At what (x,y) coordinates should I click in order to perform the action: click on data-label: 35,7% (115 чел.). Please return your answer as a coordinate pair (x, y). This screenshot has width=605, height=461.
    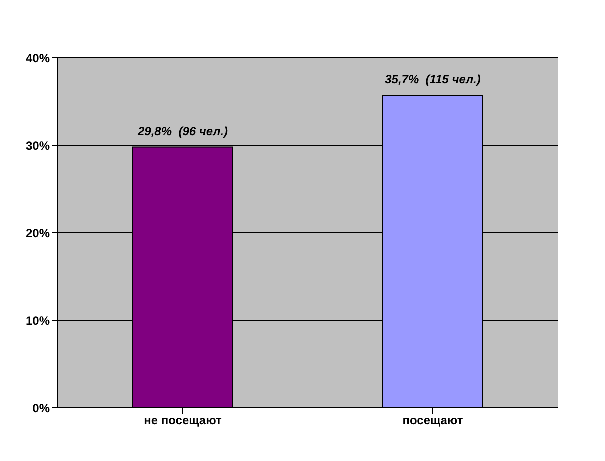
    Looking at the image, I should click on (433, 79).